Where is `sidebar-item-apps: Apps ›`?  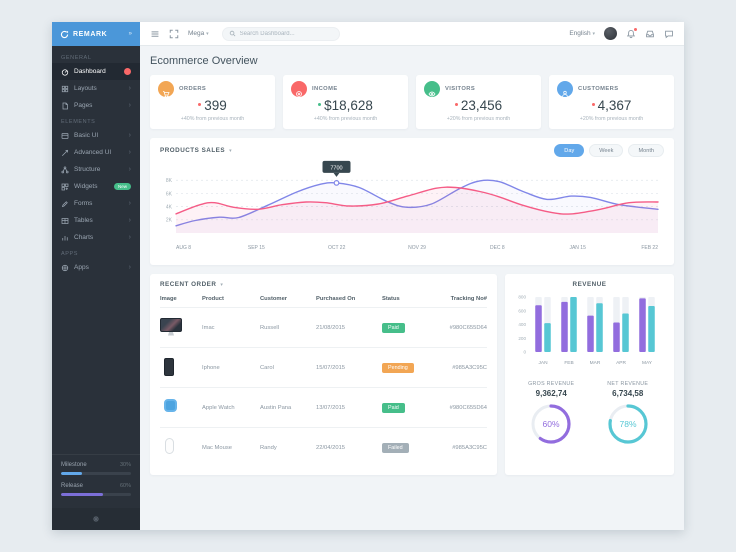
sidebar-item-apps: Apps › is located at coordinates (96, 267).